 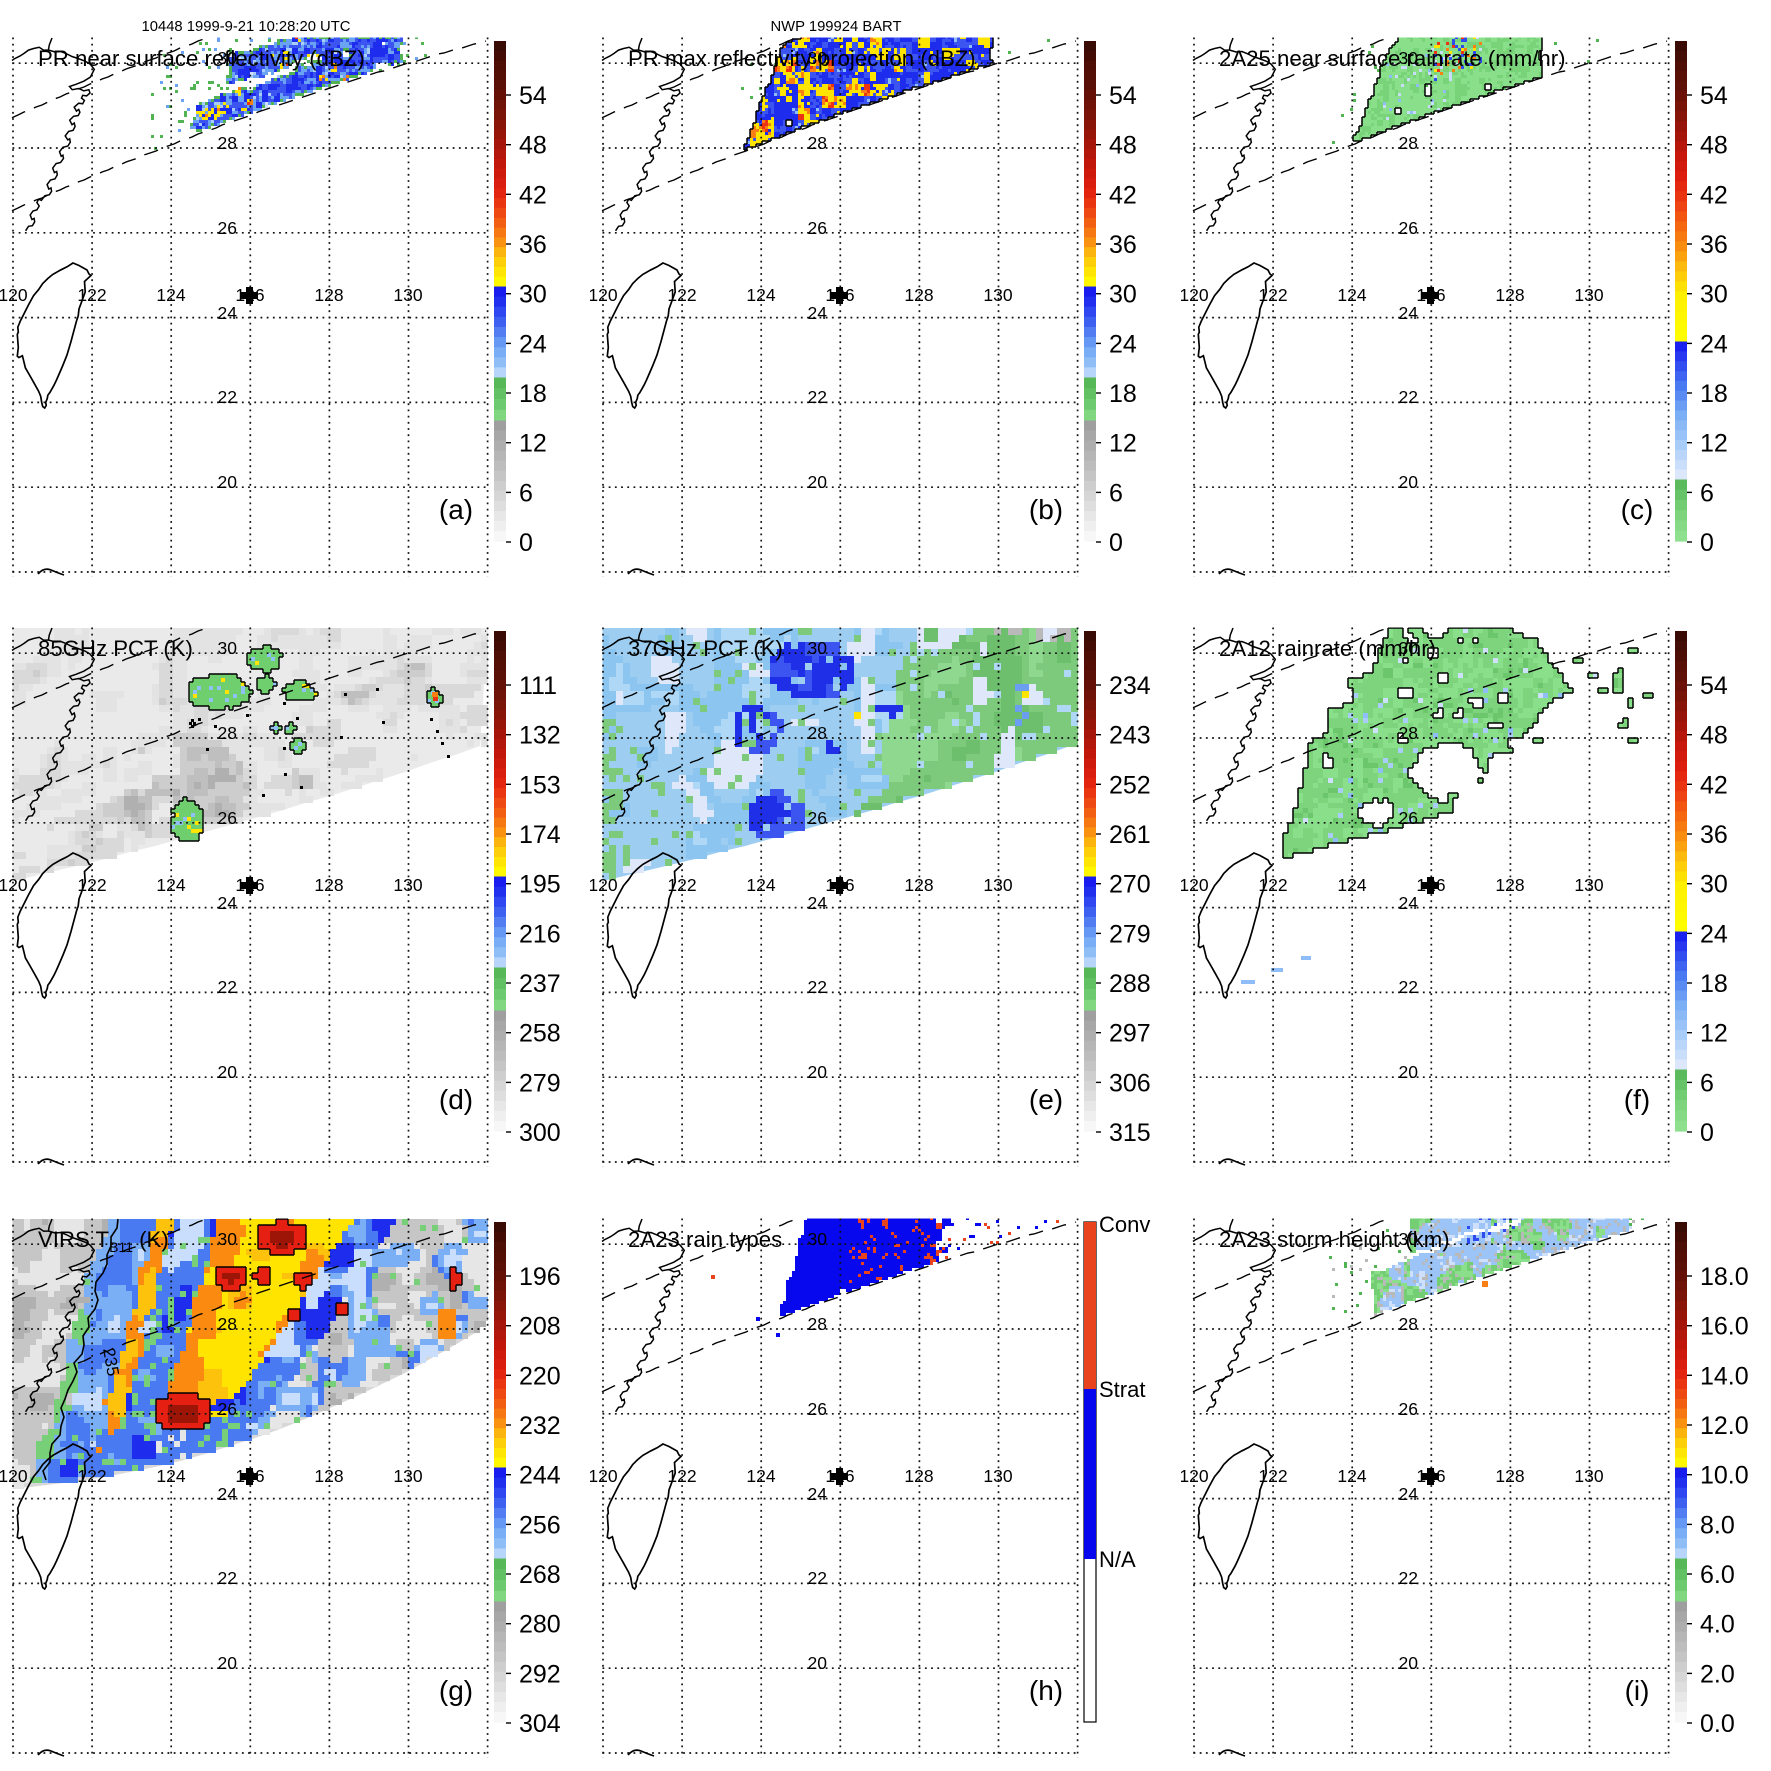 What do you see at coordinates (540, 785) in the screenshot?
I see `svg-text: 153` at bounding box center [540, 785].